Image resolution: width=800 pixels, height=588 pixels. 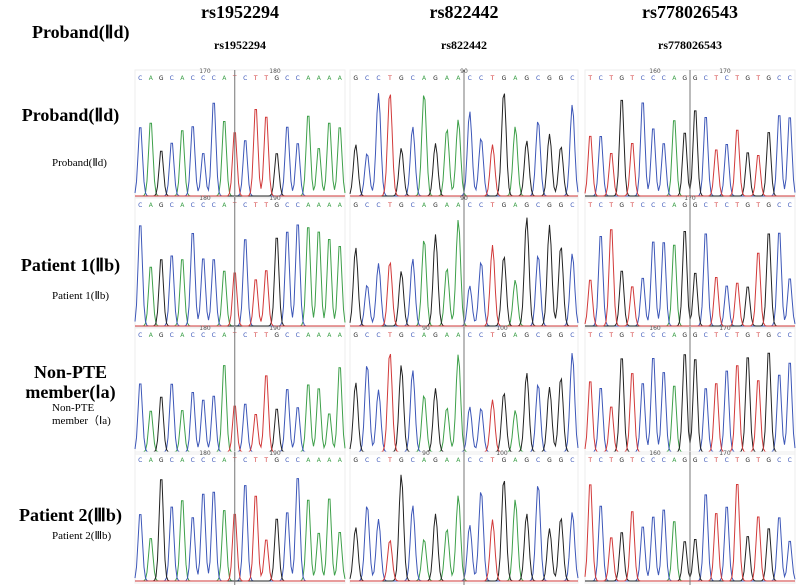 I want to click on column-subtitle: rs778026543, so click(x=690, y=45).